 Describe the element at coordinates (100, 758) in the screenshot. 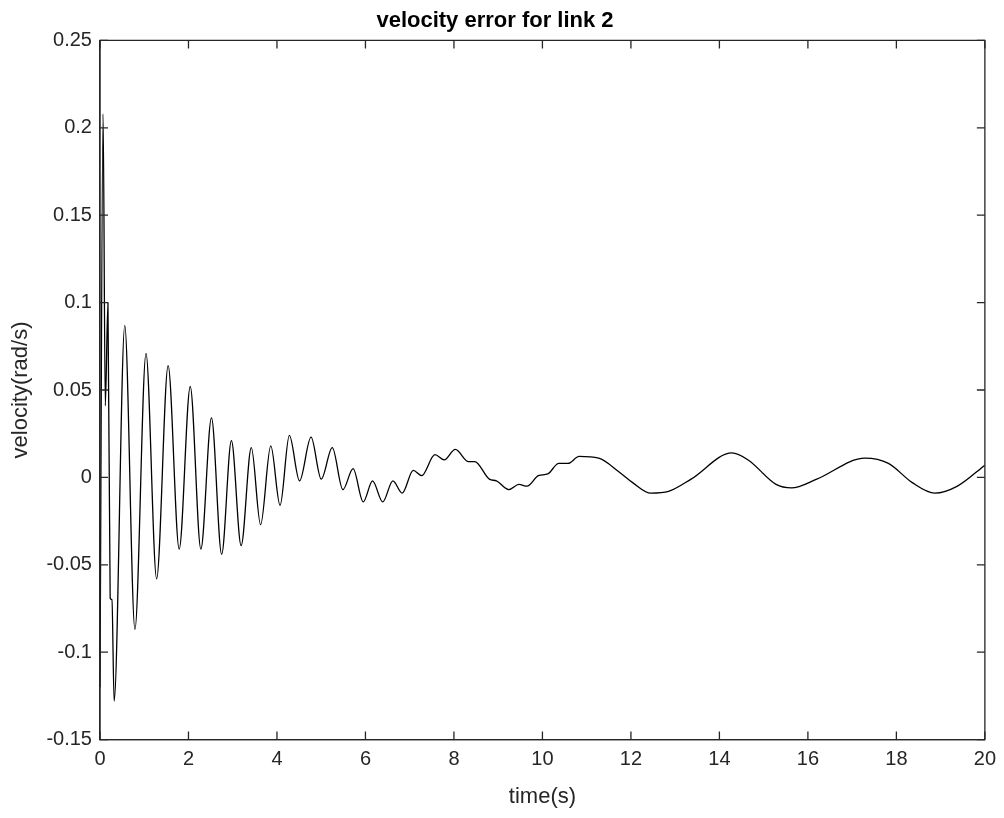

I see `x-tick-label: 0` at that location.